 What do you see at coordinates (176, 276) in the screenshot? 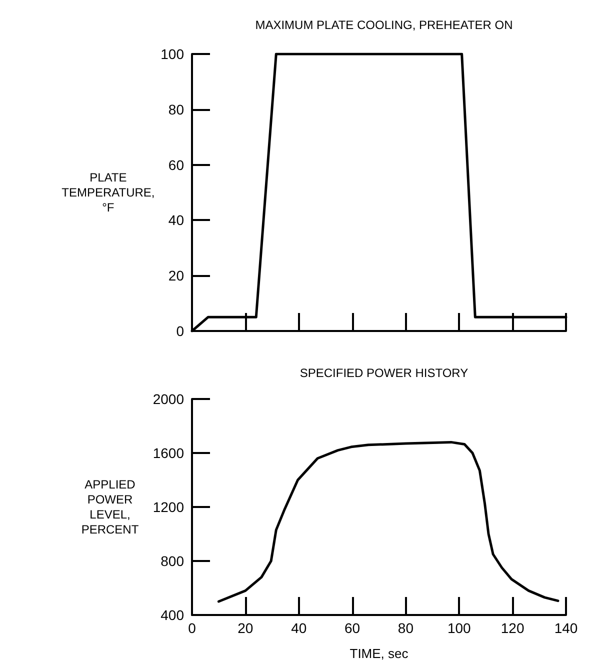
I see `y-tick-label: 20` at bounding box center [176, 276].